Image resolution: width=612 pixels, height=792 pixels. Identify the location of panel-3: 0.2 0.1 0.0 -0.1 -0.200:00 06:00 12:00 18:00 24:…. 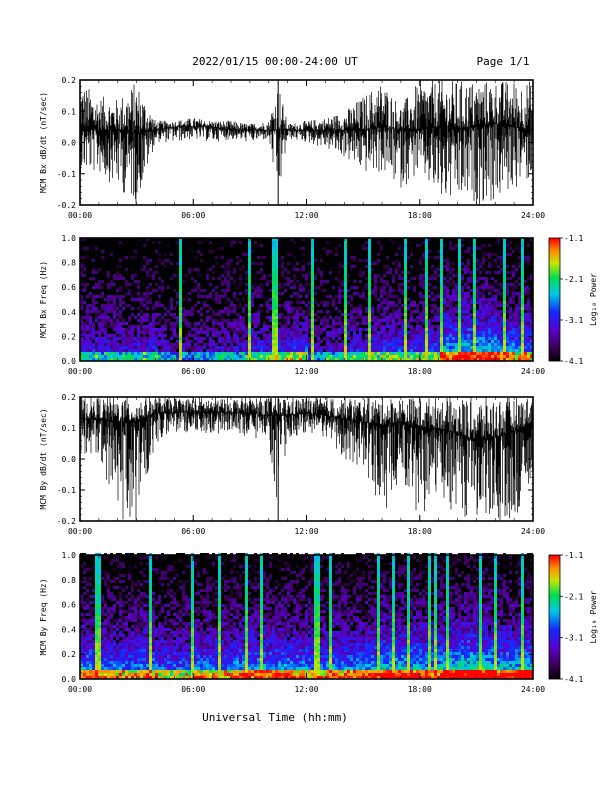
(292, 464).